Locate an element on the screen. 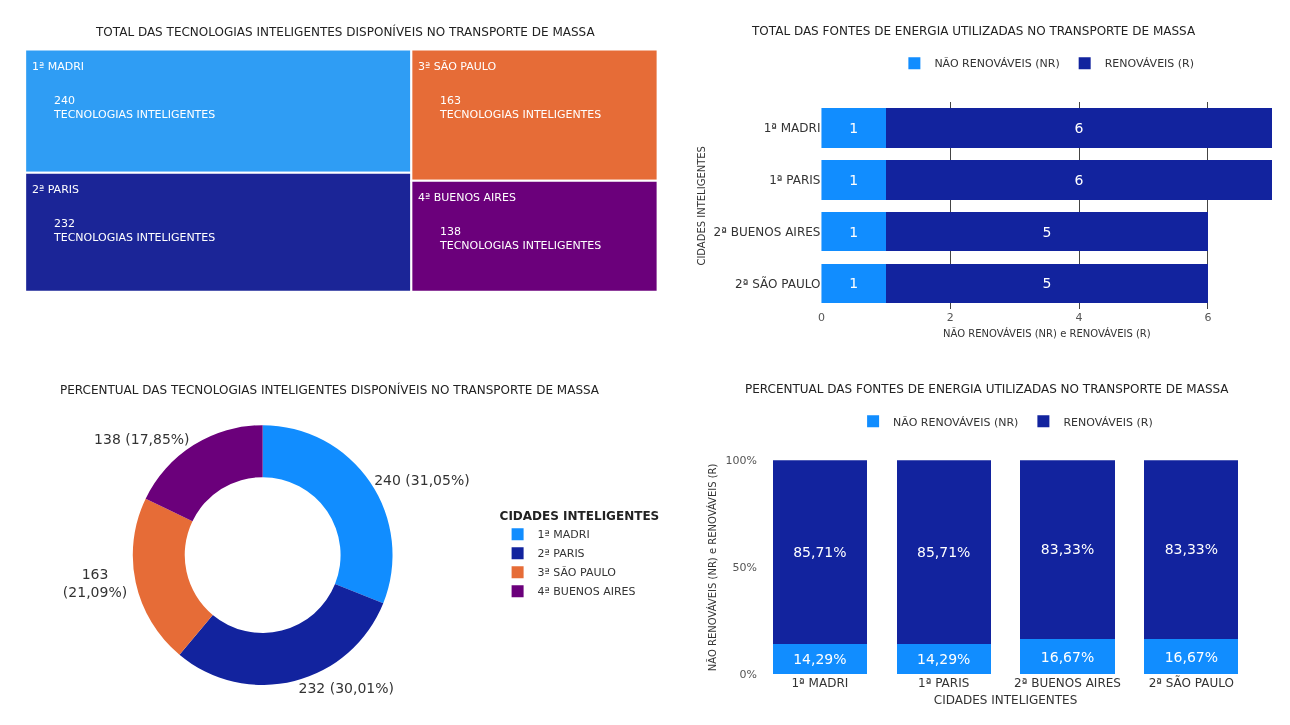  category-label: 4ª BUENOS AIRES is located at coordinates (467, 197).